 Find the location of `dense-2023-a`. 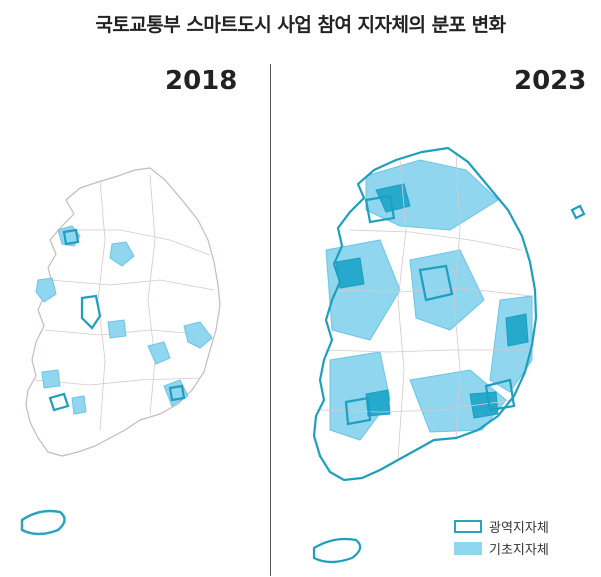

dense-2023-a is located at coordinates (393, 198).